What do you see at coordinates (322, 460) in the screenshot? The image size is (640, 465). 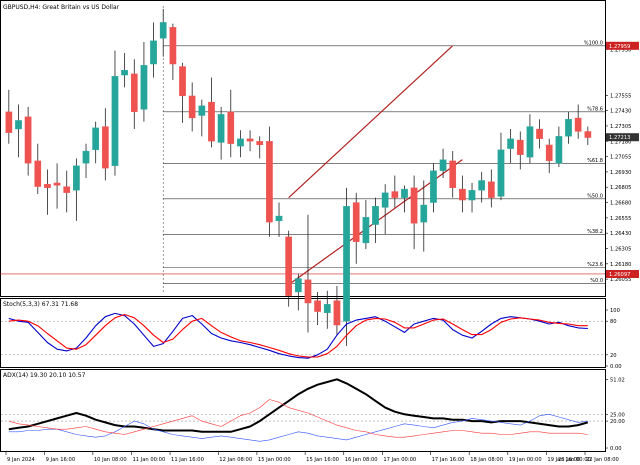 I see `time-tick-label: 15 Jan 16:00` at bounding box center [322, 460].